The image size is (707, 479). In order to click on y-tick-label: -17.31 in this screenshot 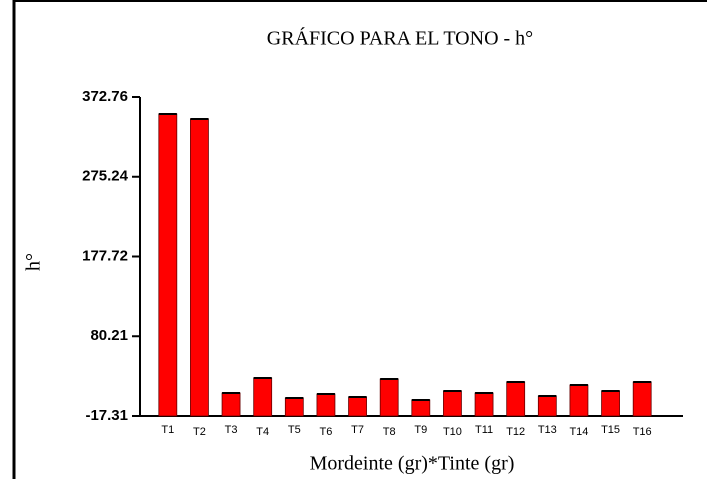, I will do `click(106, 415)`.